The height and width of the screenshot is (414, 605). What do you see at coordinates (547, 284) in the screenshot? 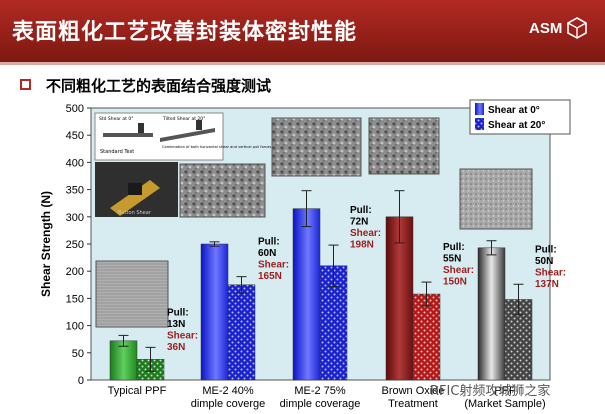
I see `shear-annotation: 137N` at bounding box center [547, 284].